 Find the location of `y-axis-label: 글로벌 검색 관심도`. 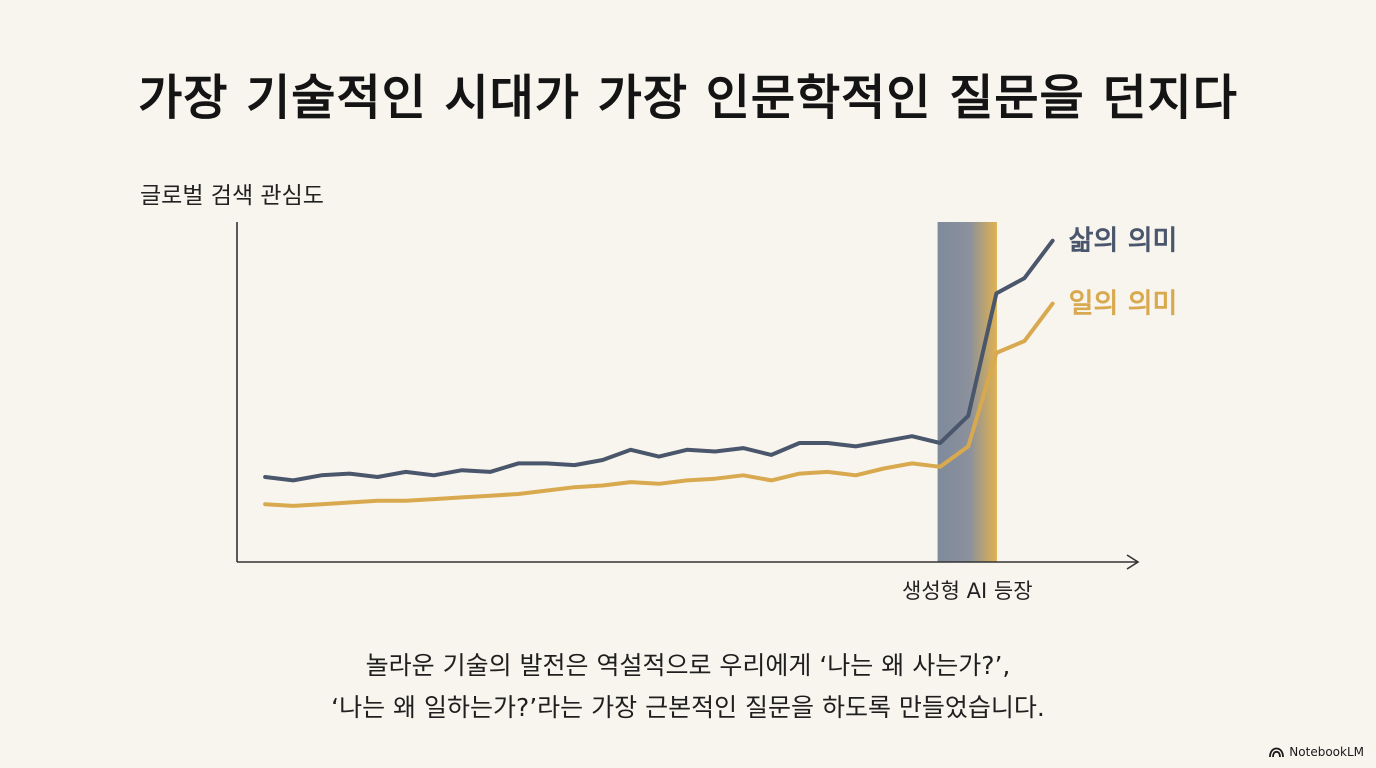

y-axis-label: 글로벌 검색 관심도 is located at coordinates (232, 196).